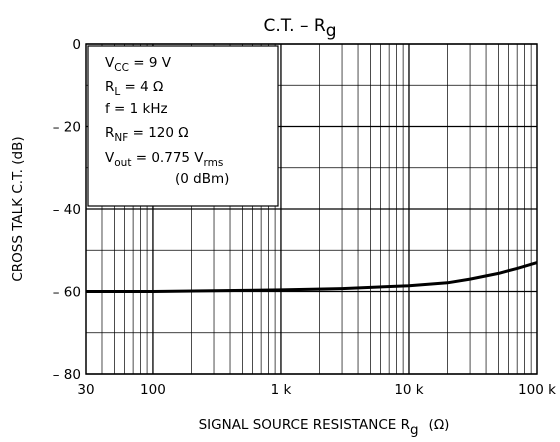  Describe the element at coordinates (153, 390) in the screenshot. I see `x-tick-label: 100` at that location.